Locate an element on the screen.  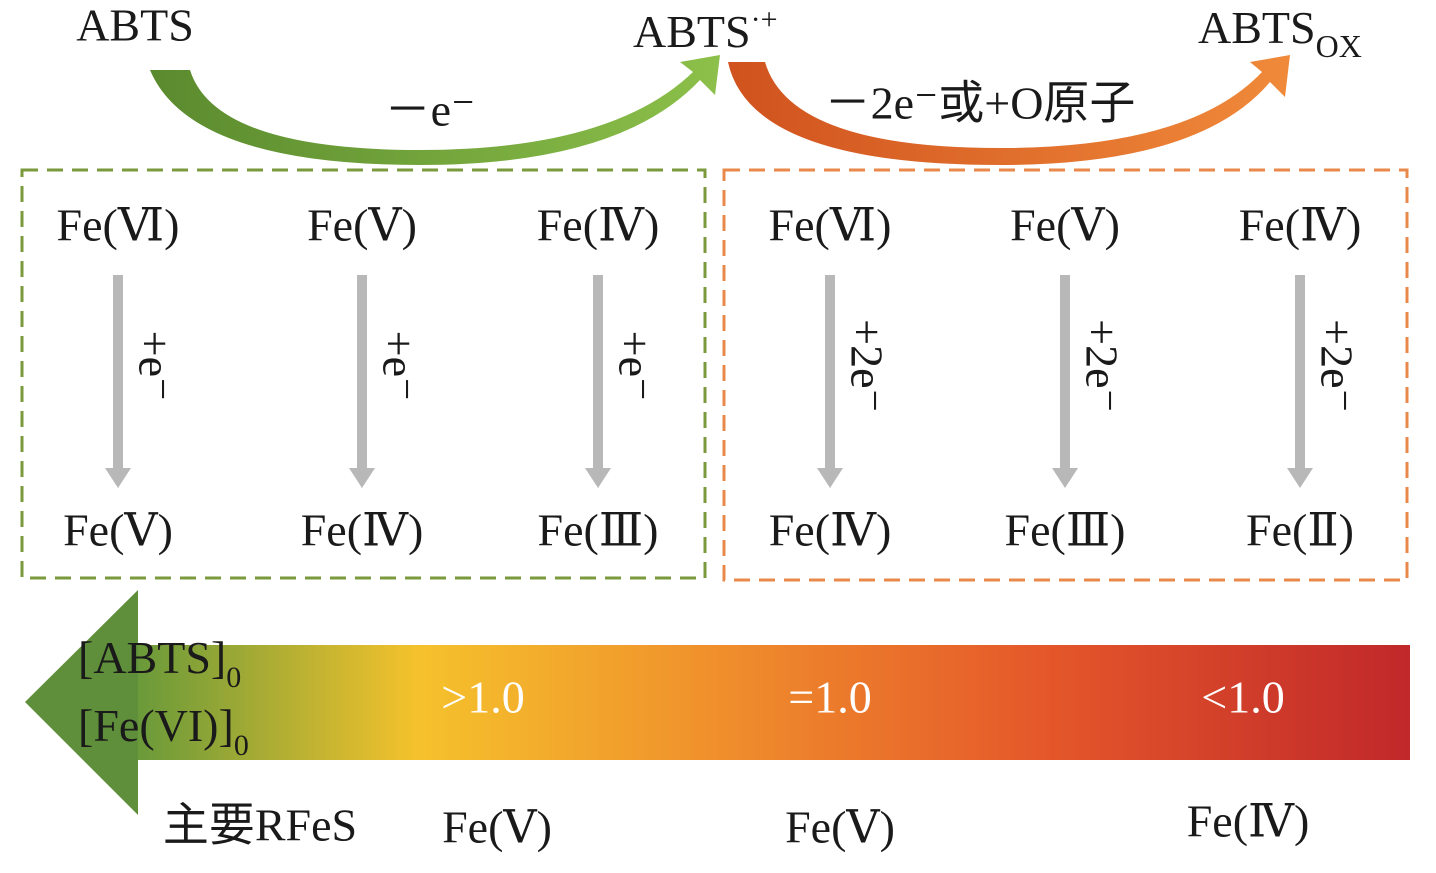
species-label: 主要RFeS is located at coordinates (260, 825).